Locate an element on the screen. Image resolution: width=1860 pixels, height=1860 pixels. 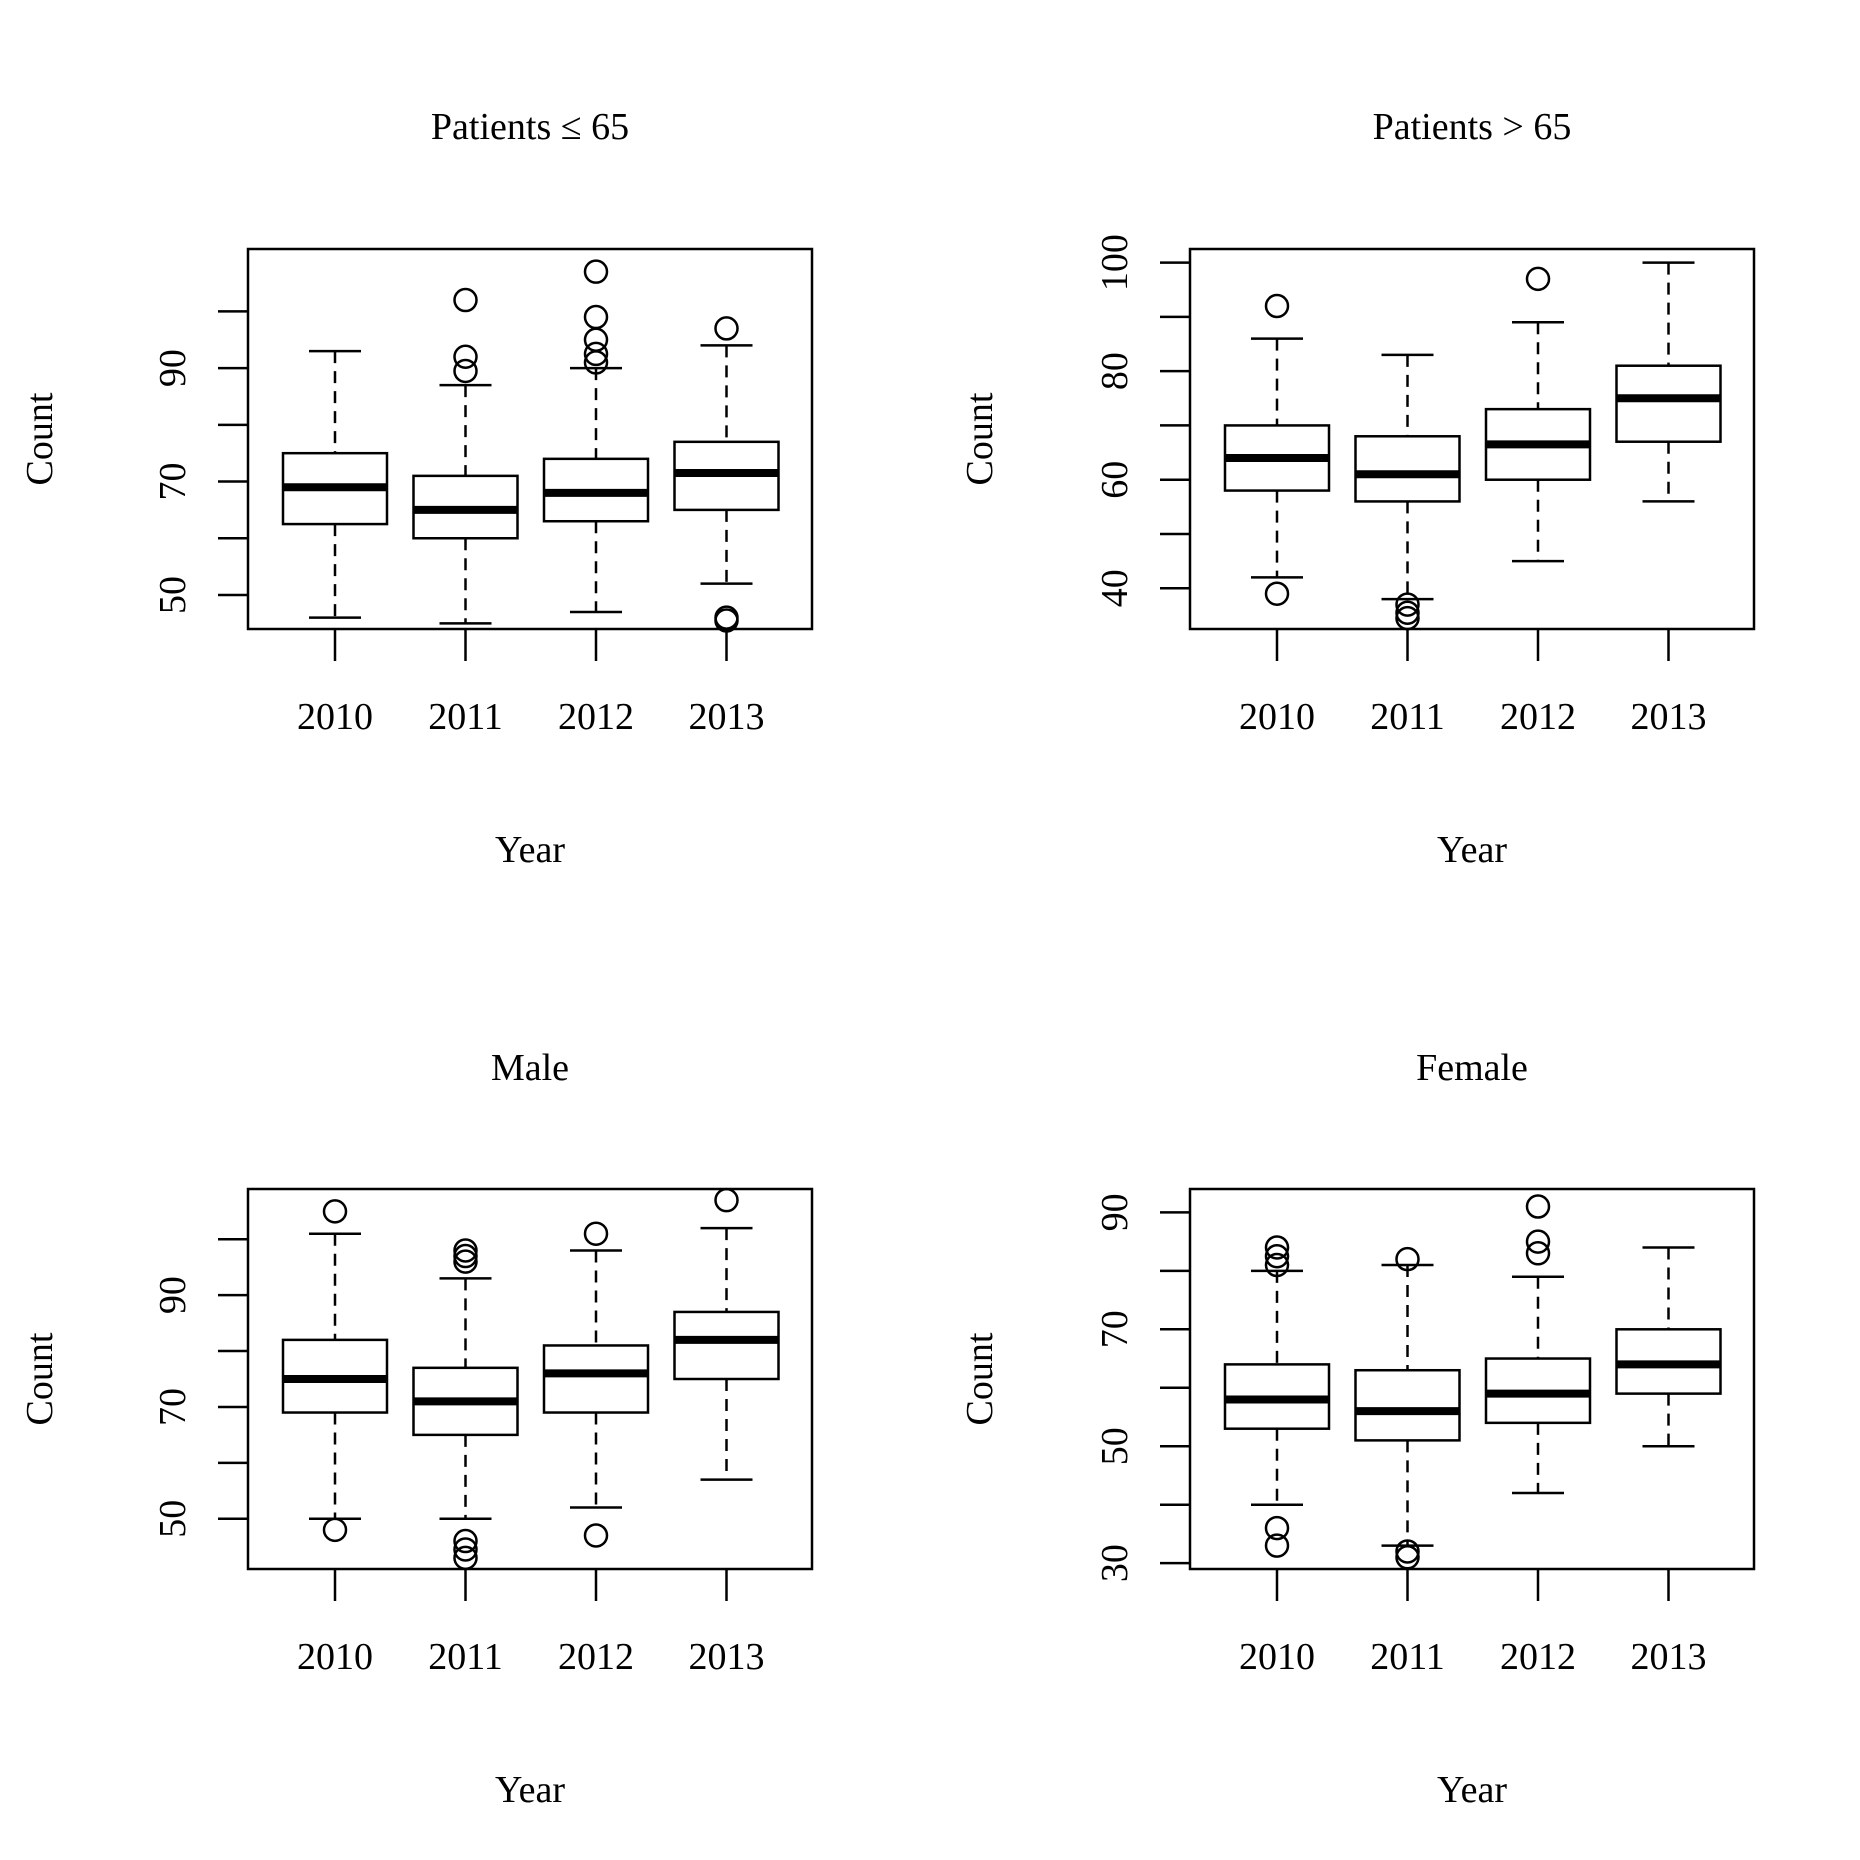
panel-title: Female is located at coordinates (1472, 1068).